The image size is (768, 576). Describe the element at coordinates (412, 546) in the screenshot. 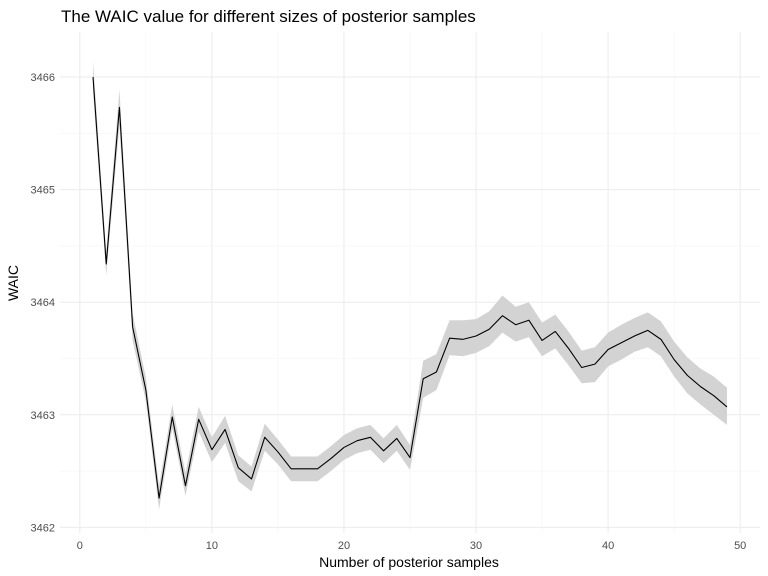

I see `x-axis-ticks: 0 10 20 30 40 50` at that location.